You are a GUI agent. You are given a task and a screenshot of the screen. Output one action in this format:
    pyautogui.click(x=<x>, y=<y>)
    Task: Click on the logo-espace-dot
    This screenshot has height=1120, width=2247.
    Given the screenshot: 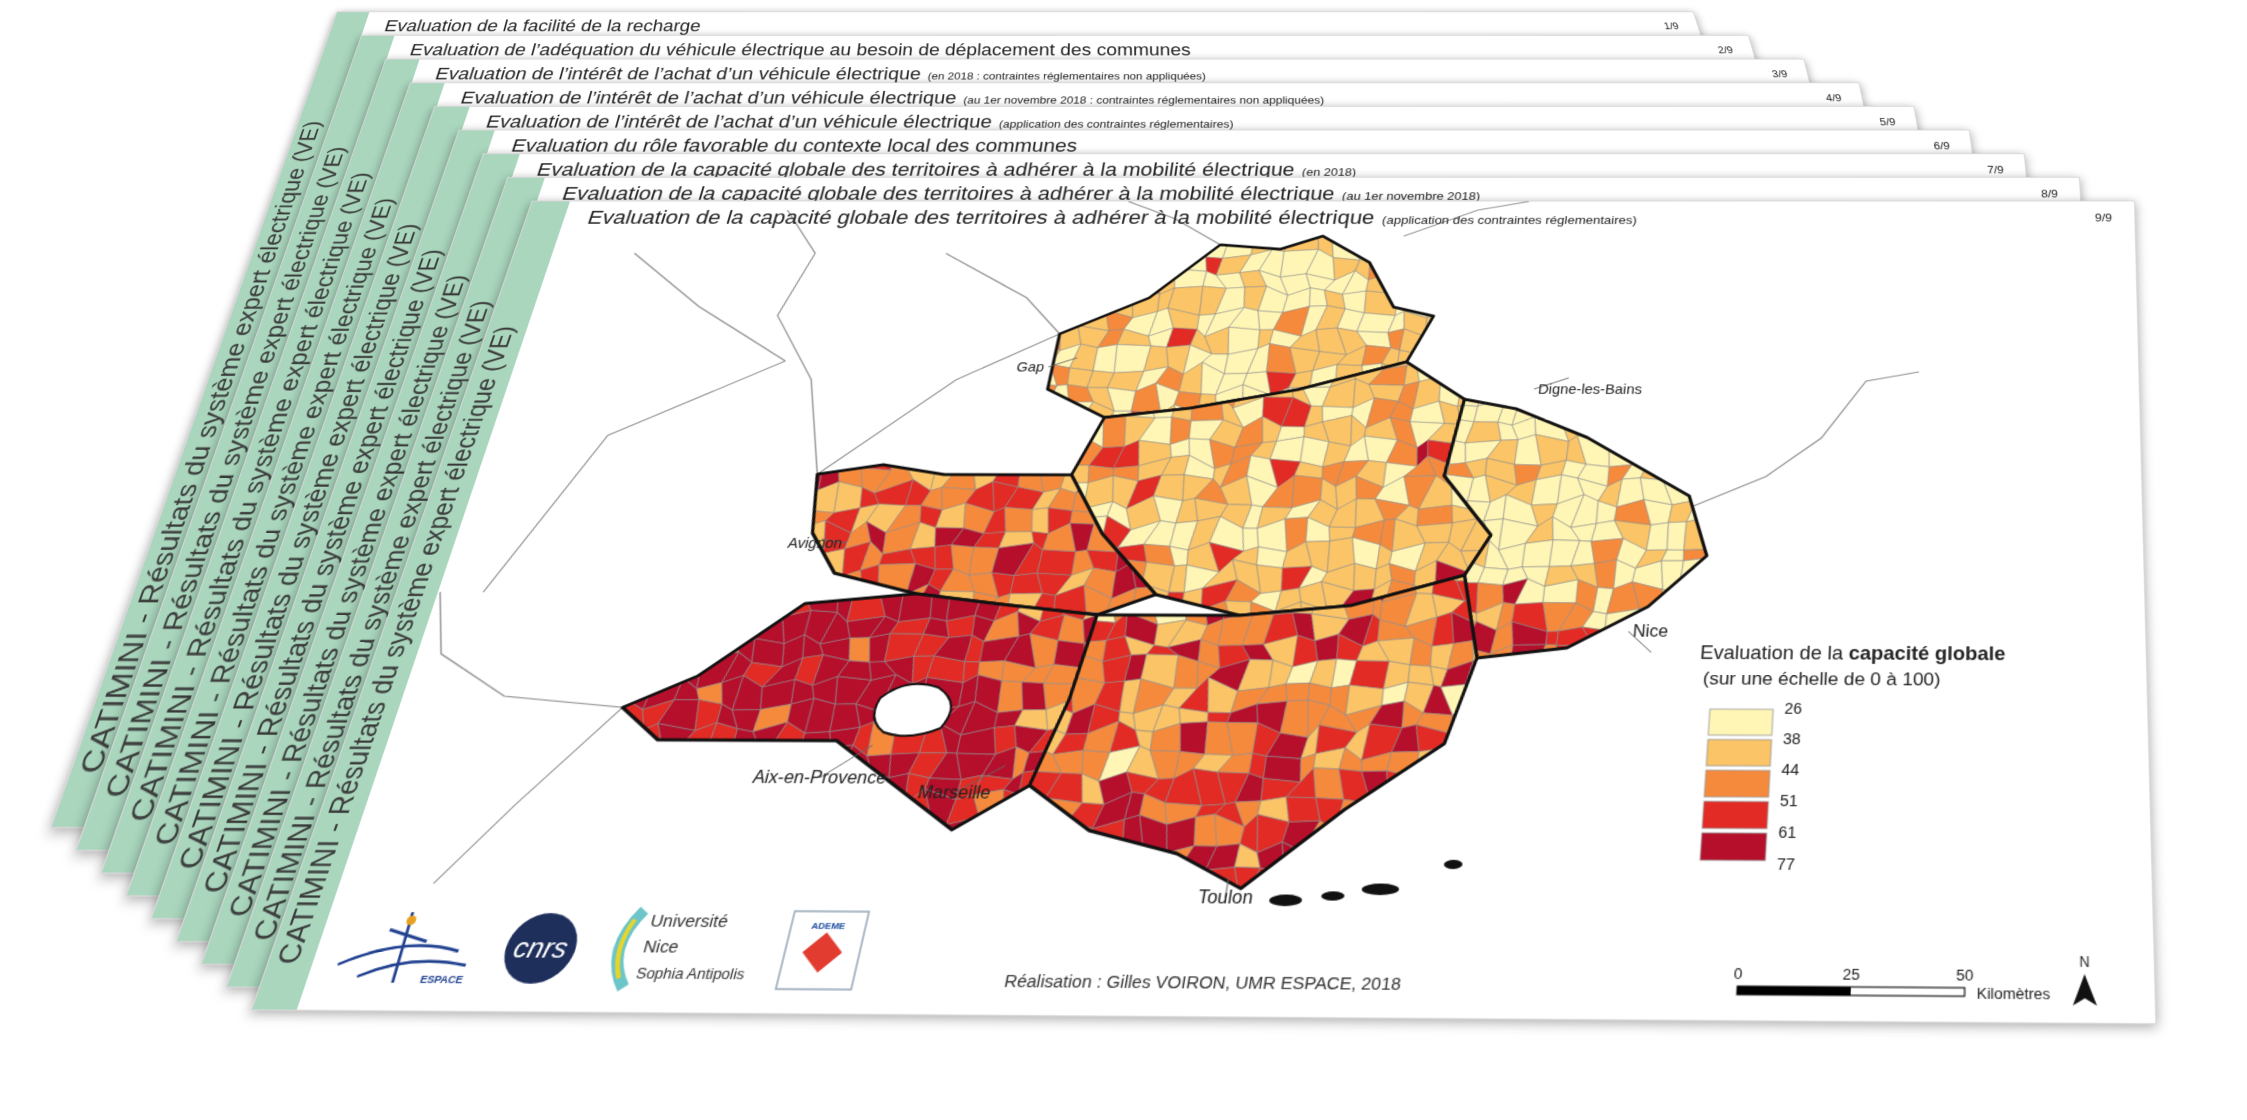 What is the action you would take?
    pyautogui.click(x=411, y=920)
    